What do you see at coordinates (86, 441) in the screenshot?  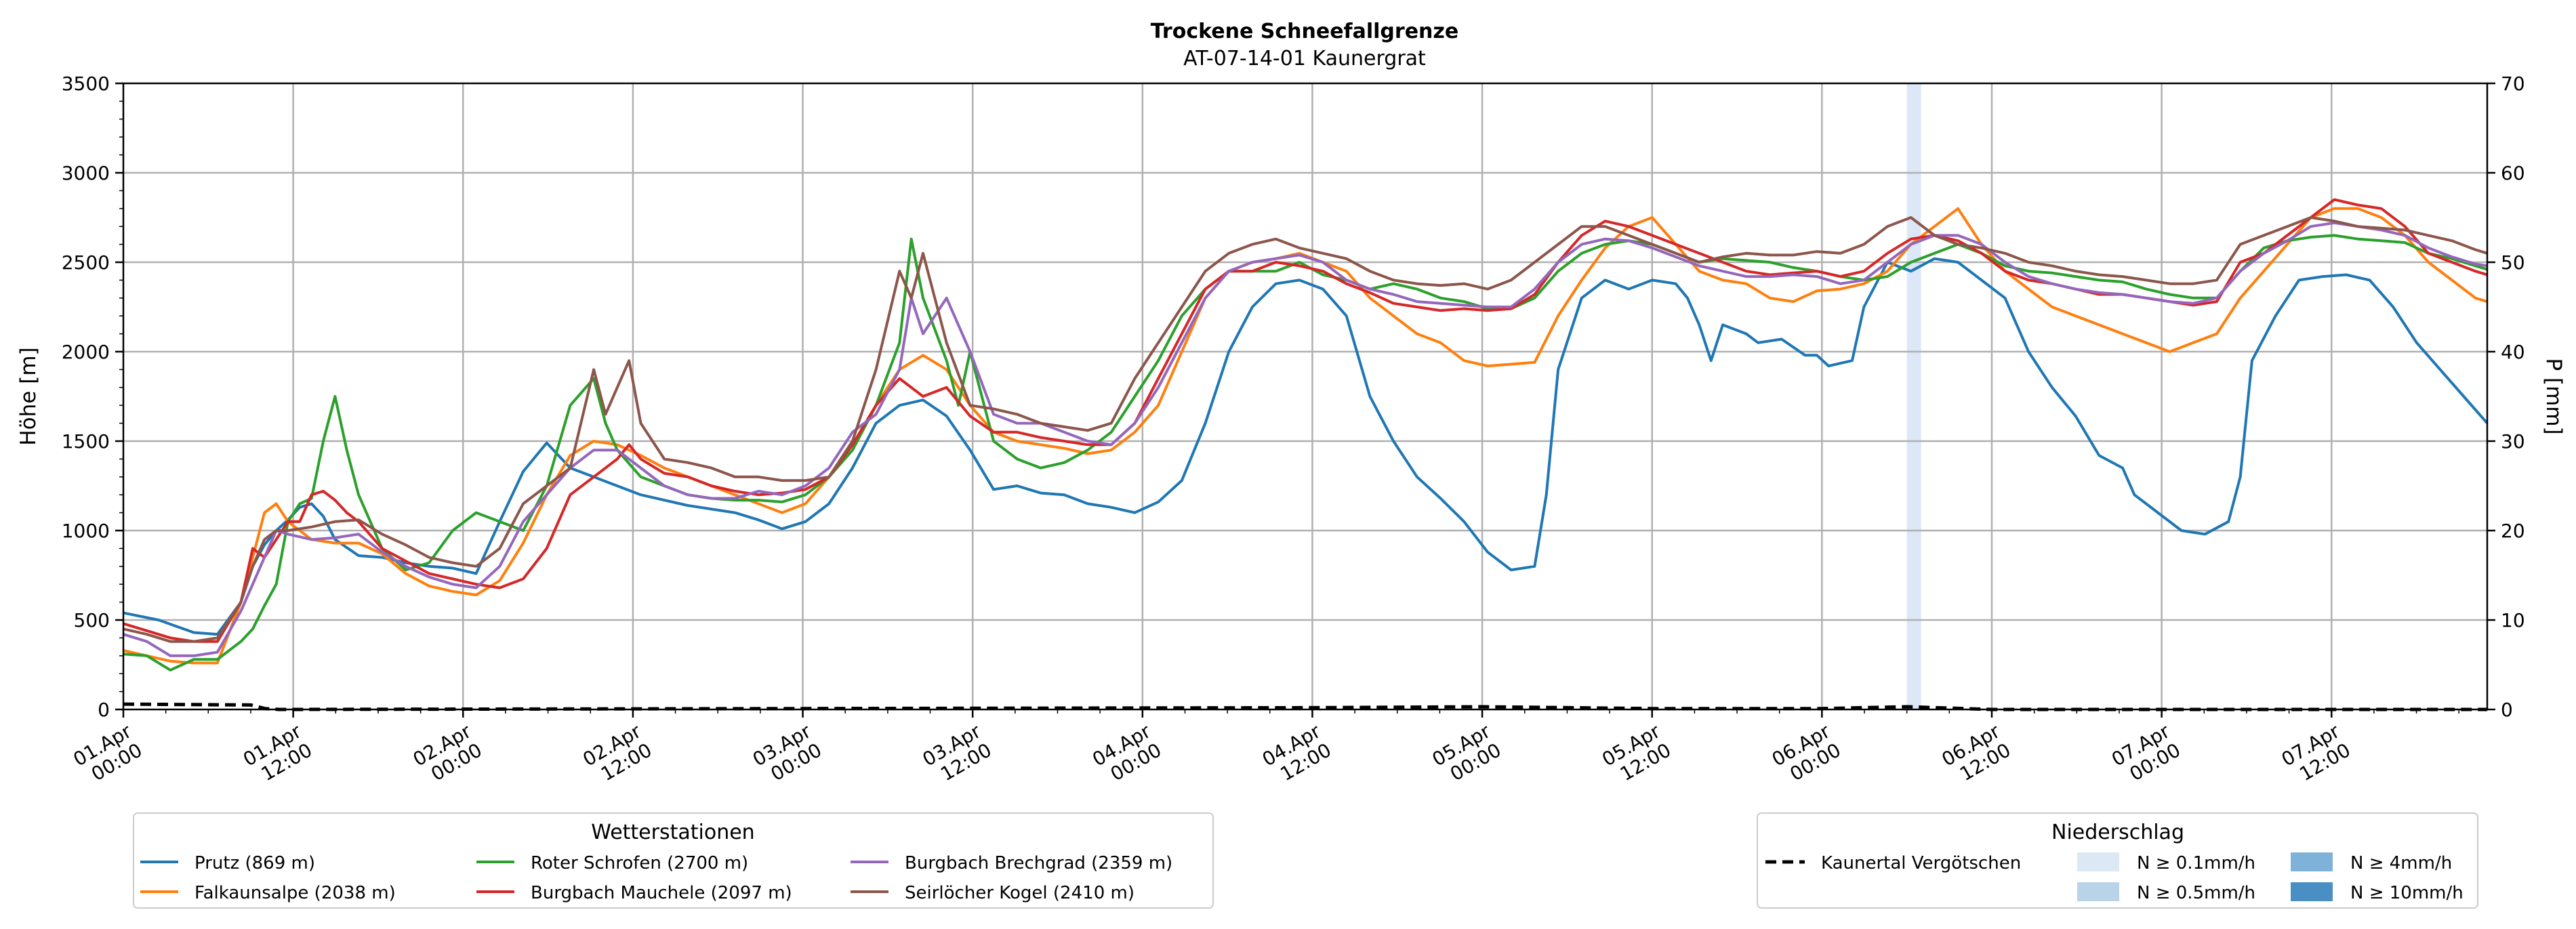 I see `y-tick-label: 1500` at bounding box center [86, 441].